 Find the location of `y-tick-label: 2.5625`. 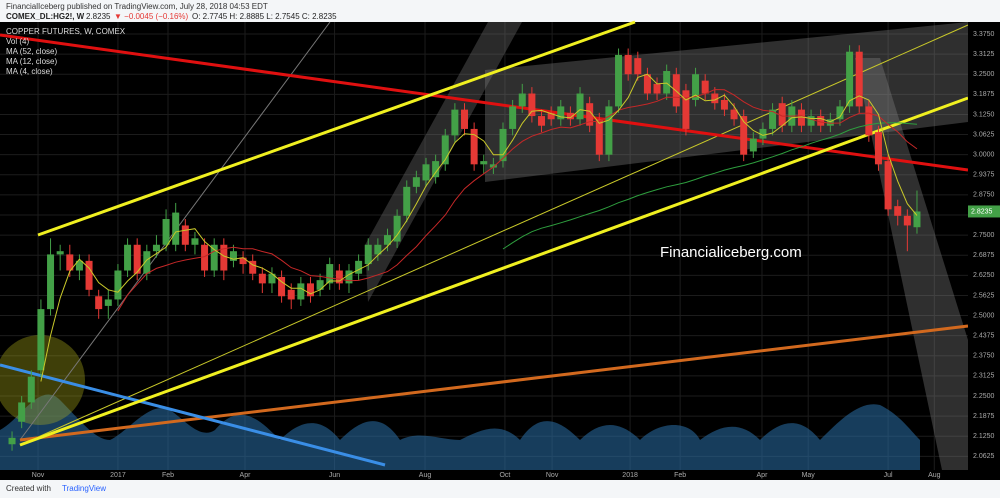

y-tick-label: 2.5625 is located at coordinates (984, 295).